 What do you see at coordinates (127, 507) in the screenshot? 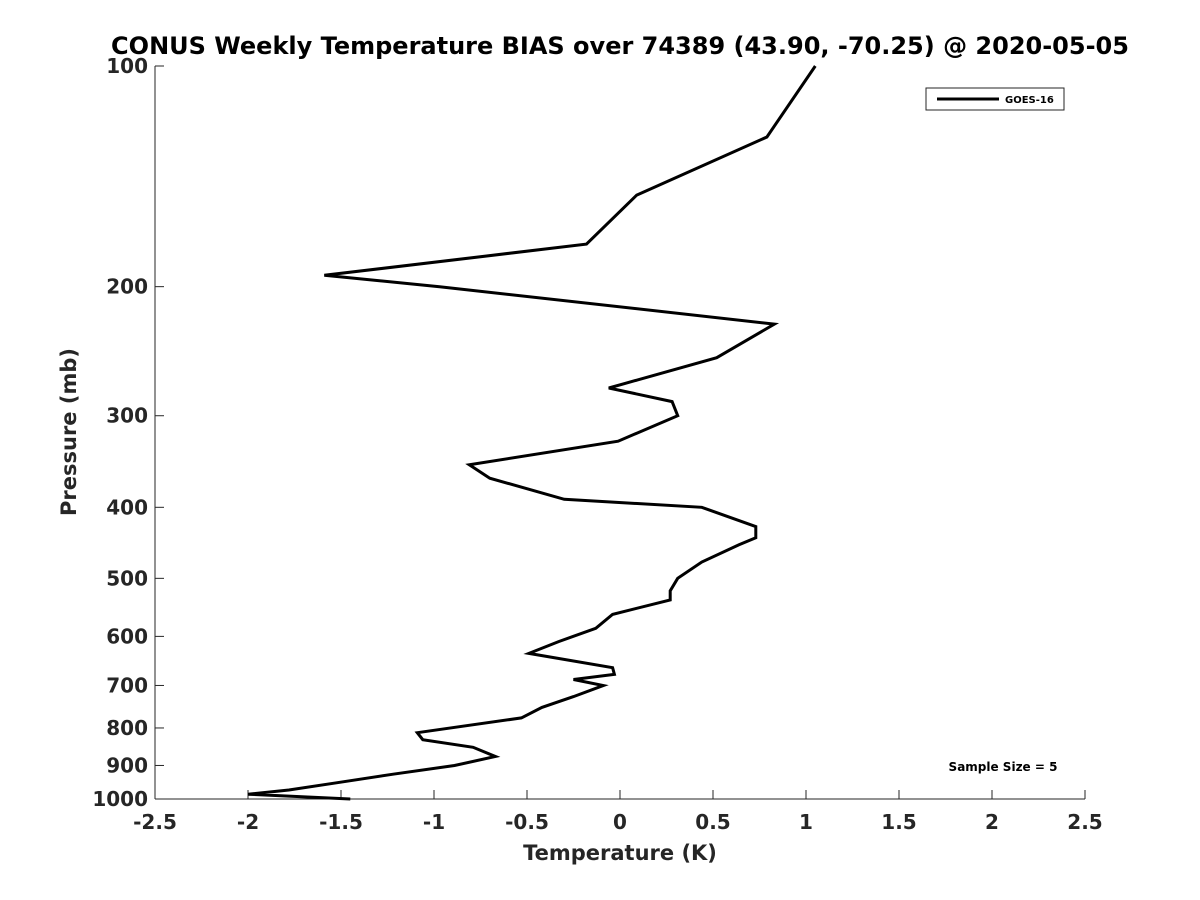
I see `y-tick-label: 400` at bounding box center [127, 507].